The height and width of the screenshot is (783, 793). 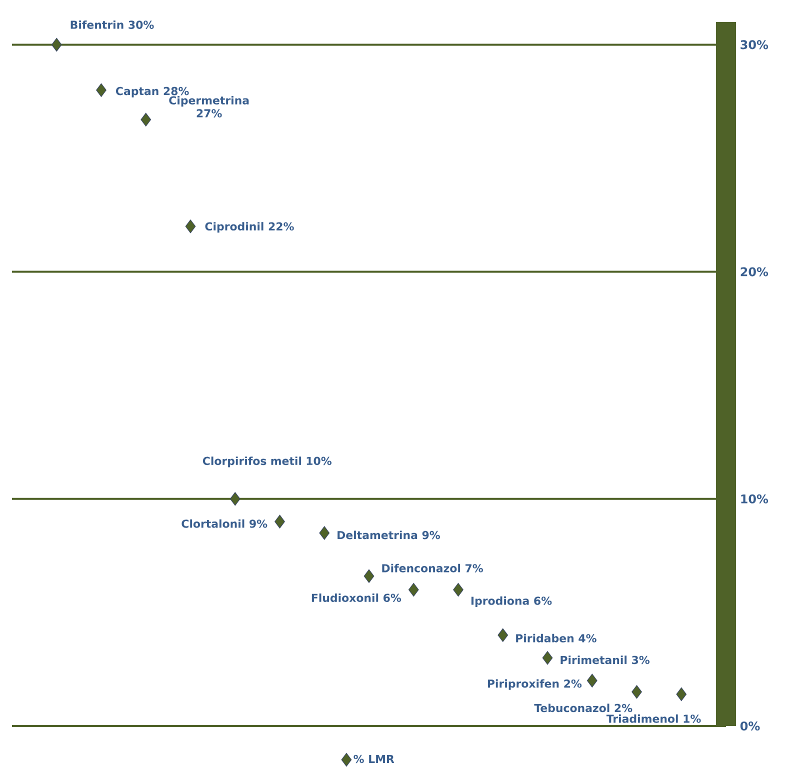 I want to click on data-label: Captan 28%, so click(x=152, y=92).